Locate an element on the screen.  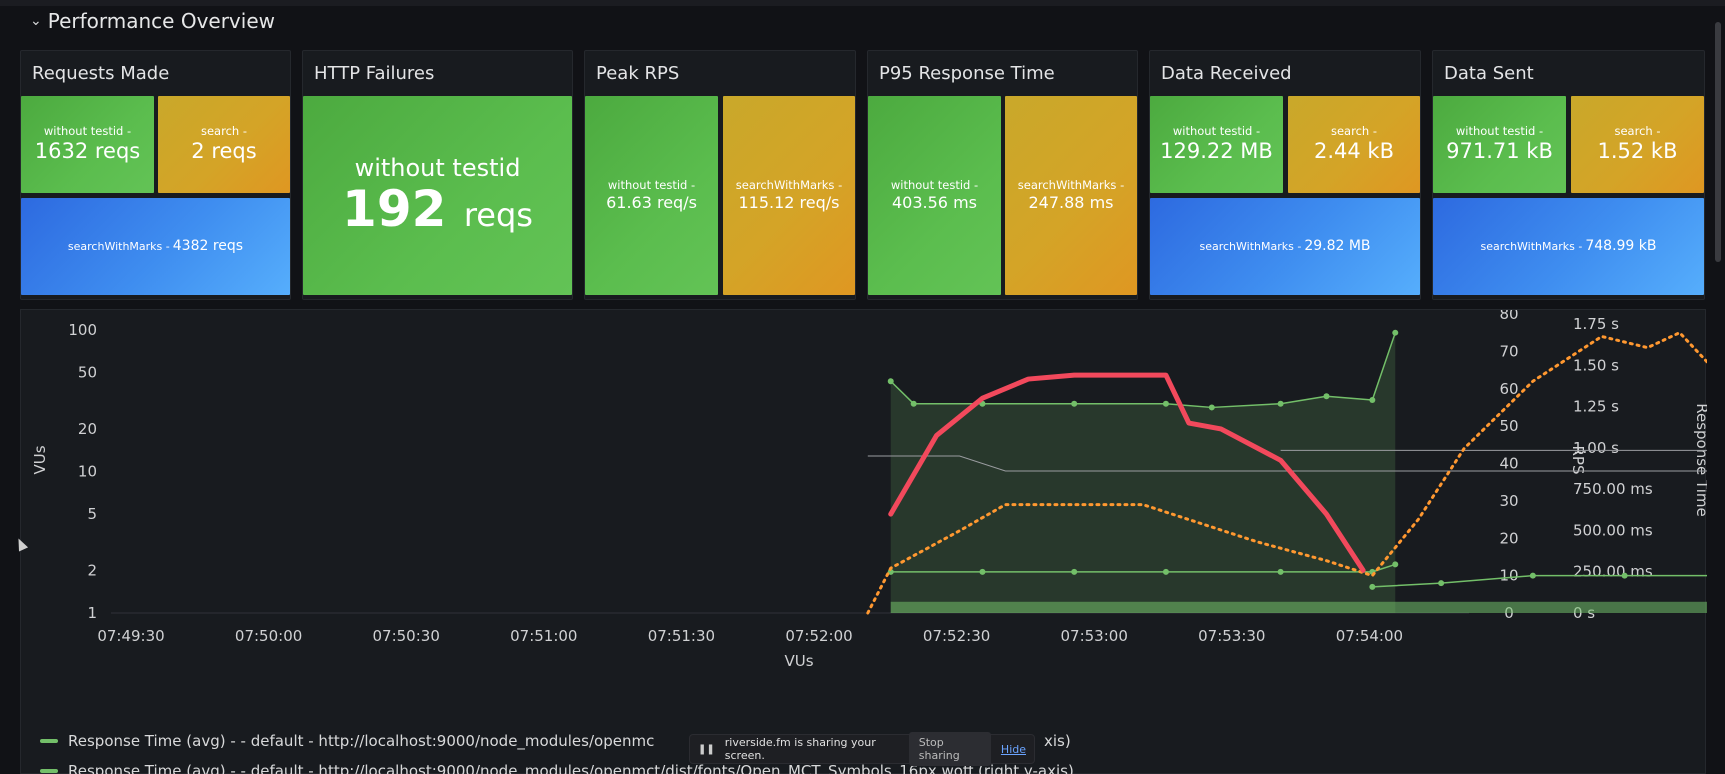
x-tick-label: 07:53:00 is located at coordinates (1094, 636).